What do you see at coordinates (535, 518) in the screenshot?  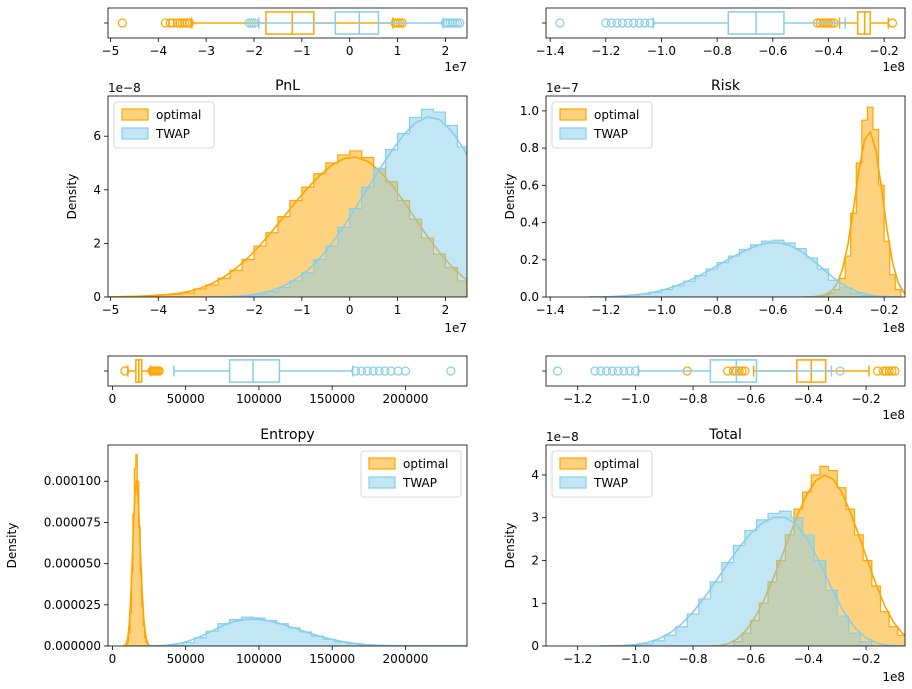 I see `y-tick-label: 3` at bounding box center [535, 518].